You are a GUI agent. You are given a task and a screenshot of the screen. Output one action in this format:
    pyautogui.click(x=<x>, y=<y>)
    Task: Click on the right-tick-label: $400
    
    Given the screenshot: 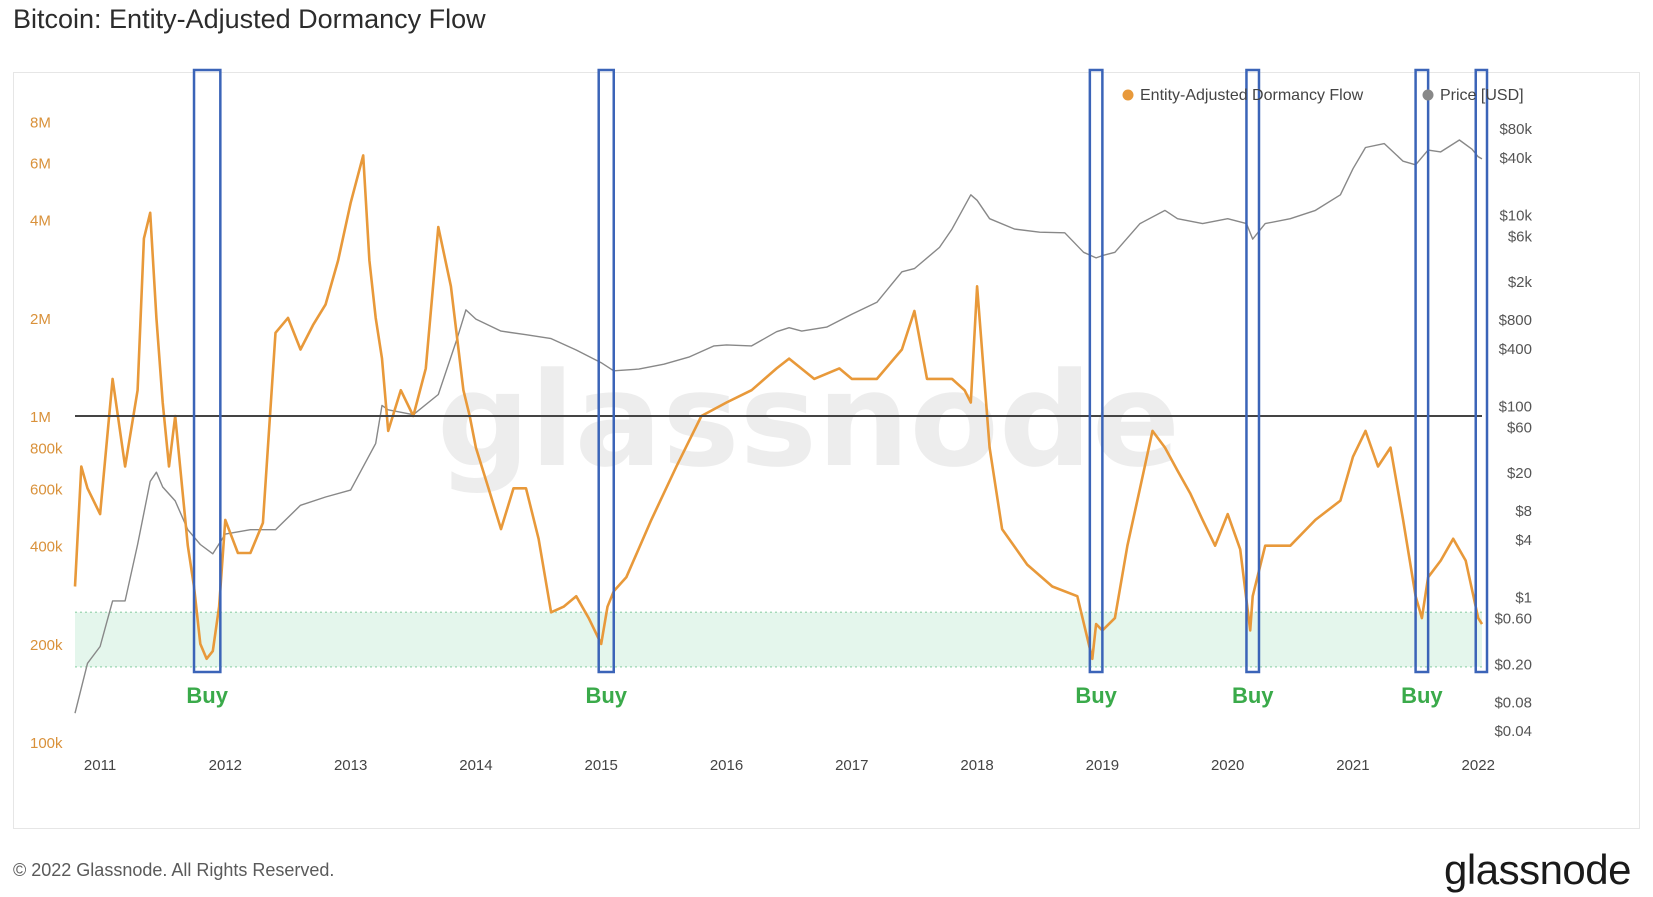 What is the action you would take?
    pyautogui.click(x=1515, y=349)
    